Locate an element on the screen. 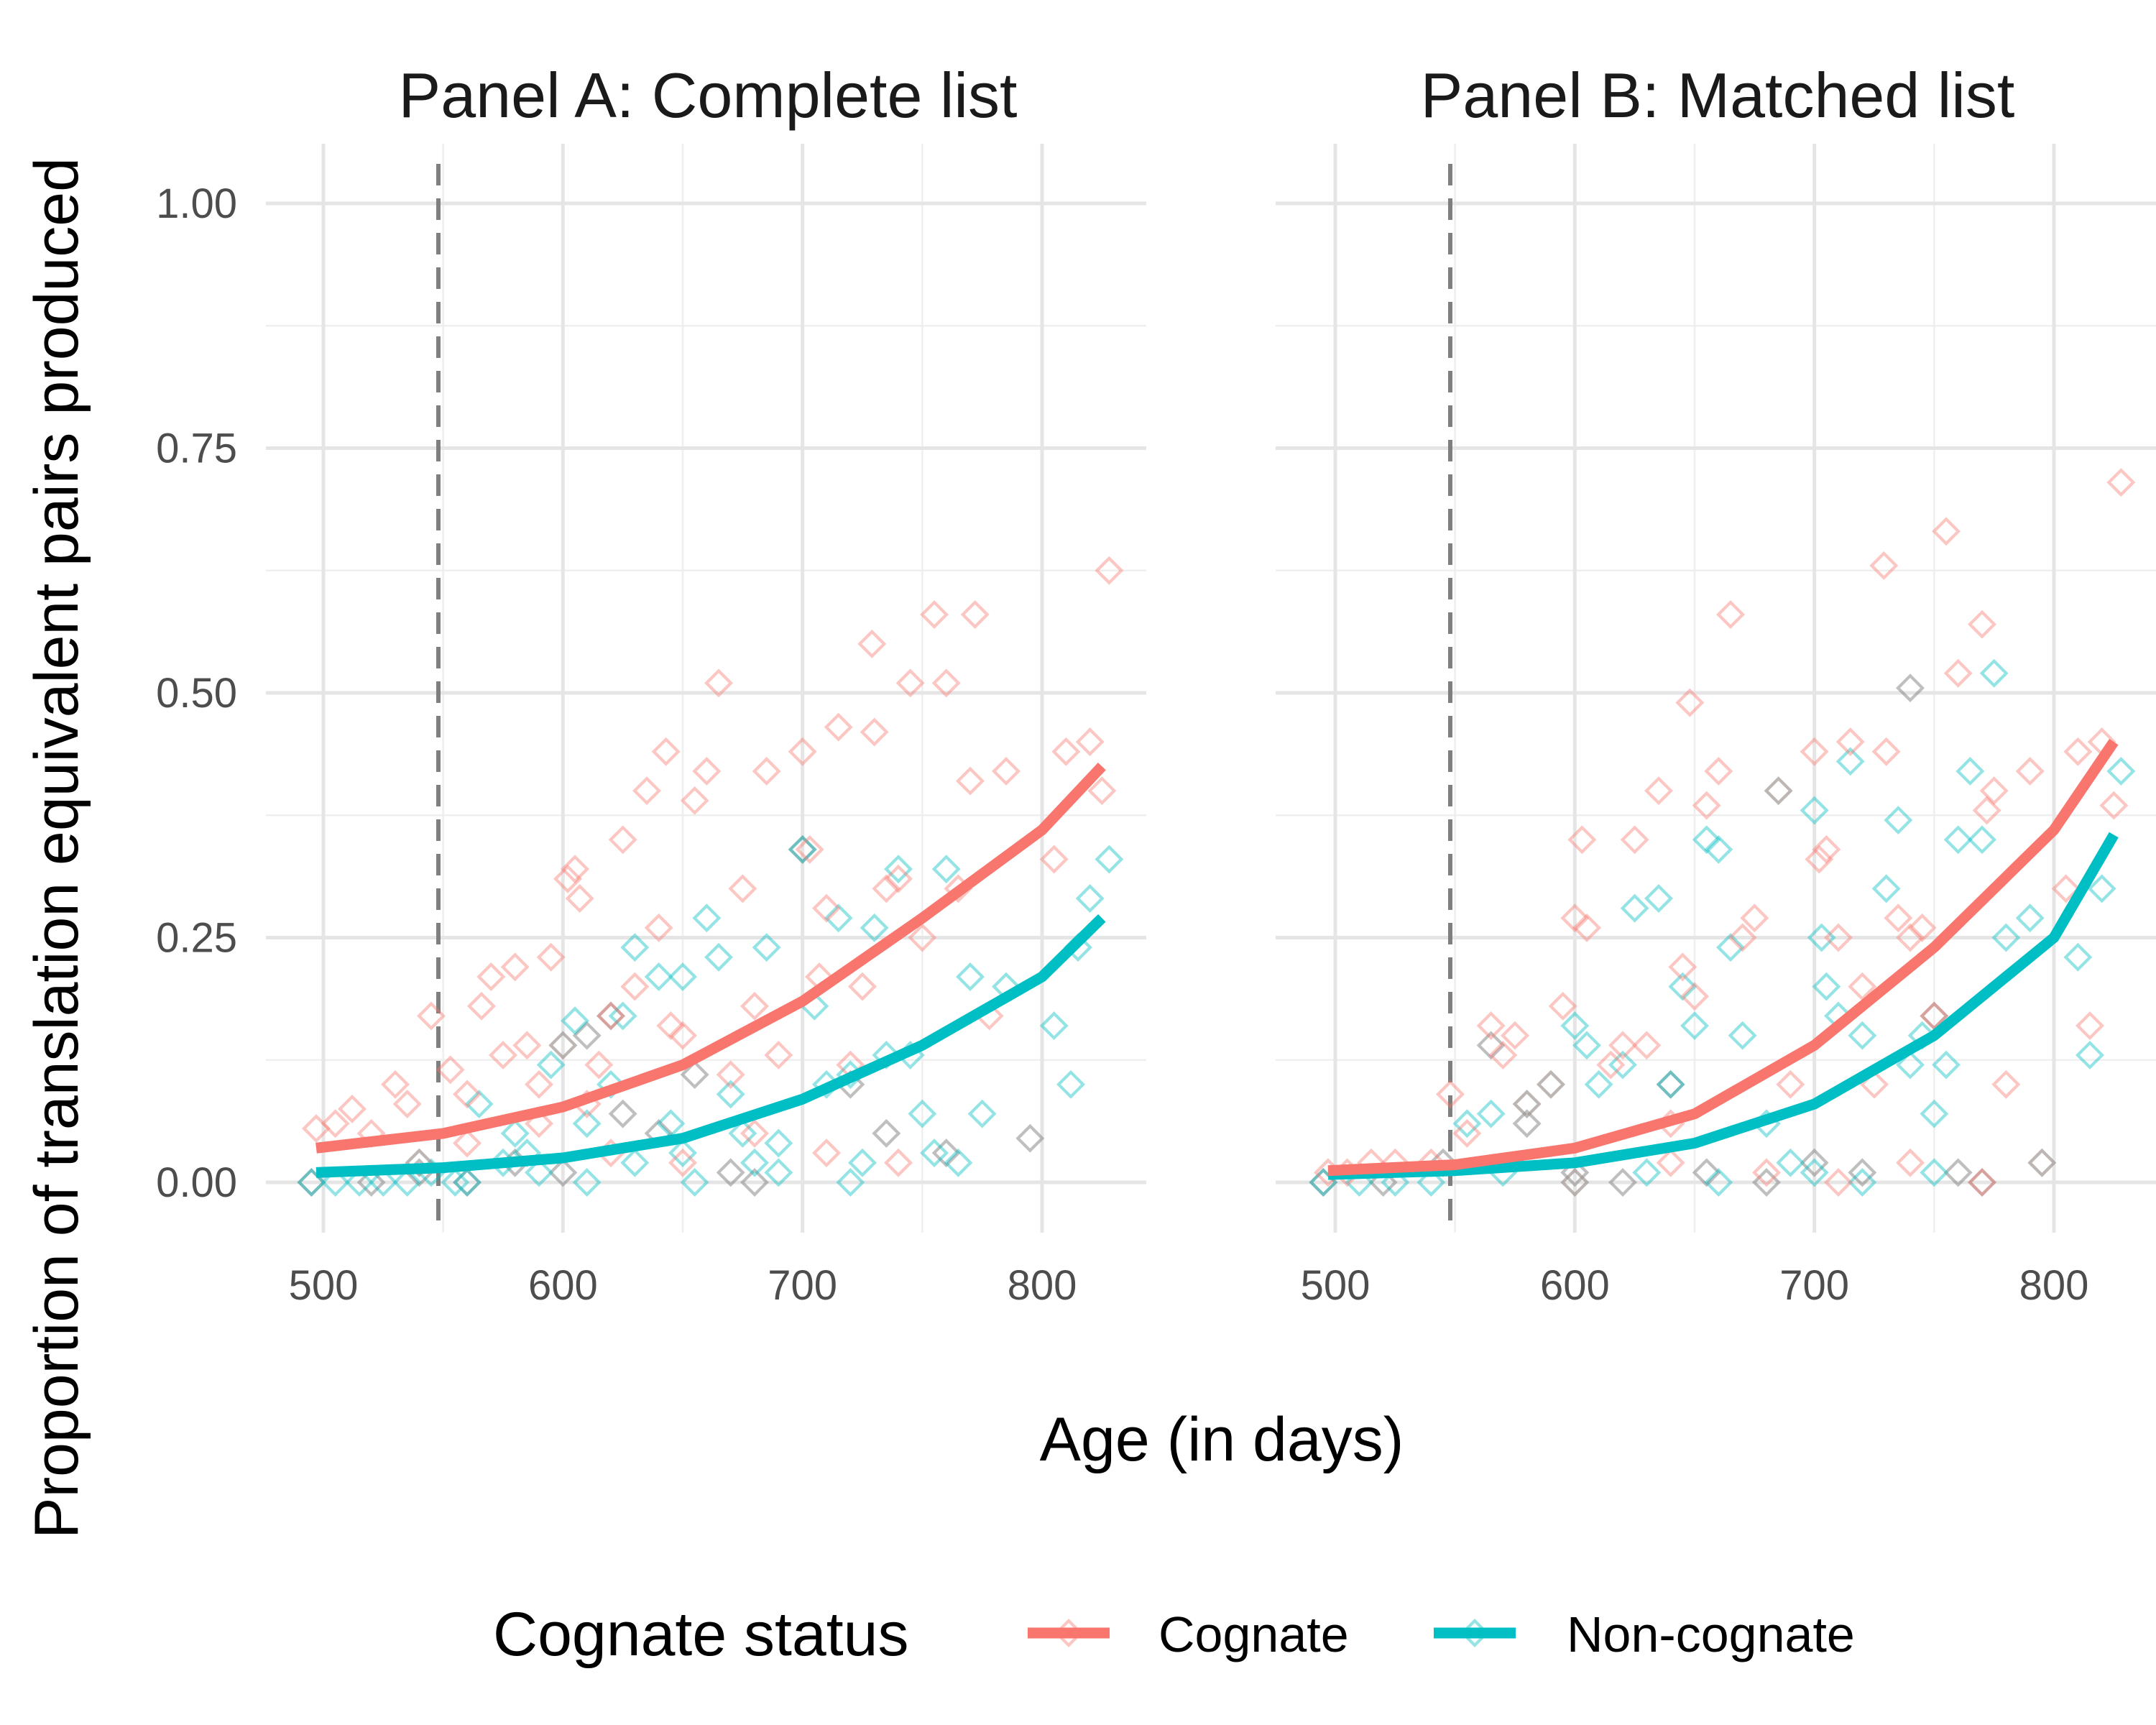  legend-title: Cognate status is located at coordinates (700, 1634).